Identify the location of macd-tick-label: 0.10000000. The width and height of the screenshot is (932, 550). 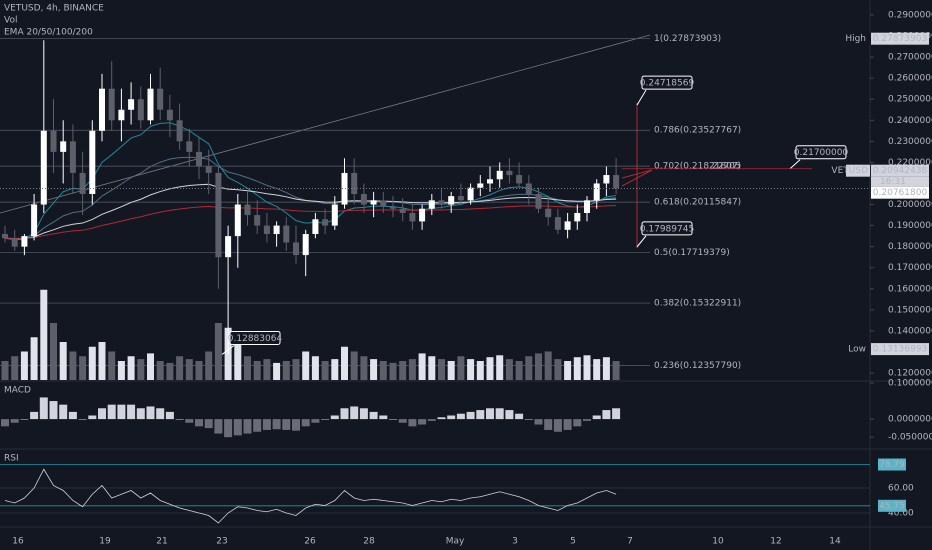
(910, 384).